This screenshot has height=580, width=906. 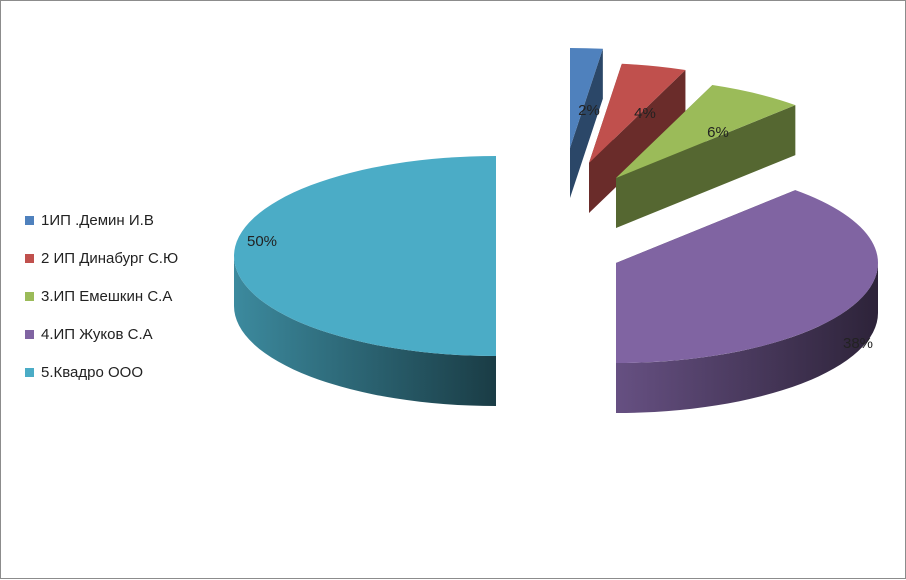 I want to click on legend-item: 2 ИП Динабург С.Ю, so click(x=101, y=258).